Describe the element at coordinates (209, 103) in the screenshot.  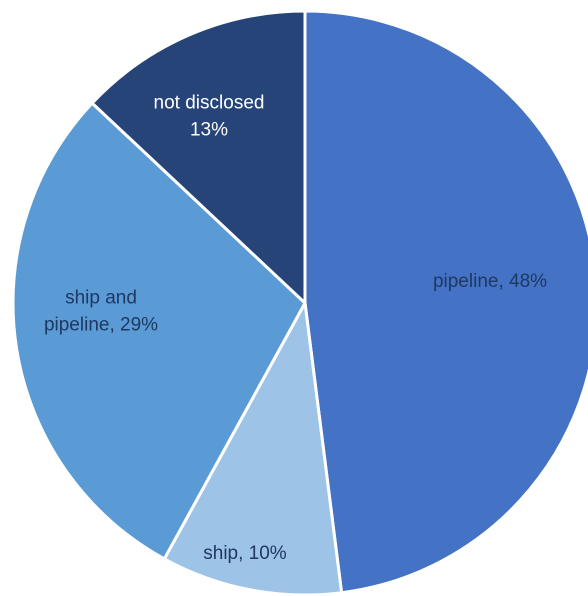
I see `slice-label-line: not disclosed` at that location.